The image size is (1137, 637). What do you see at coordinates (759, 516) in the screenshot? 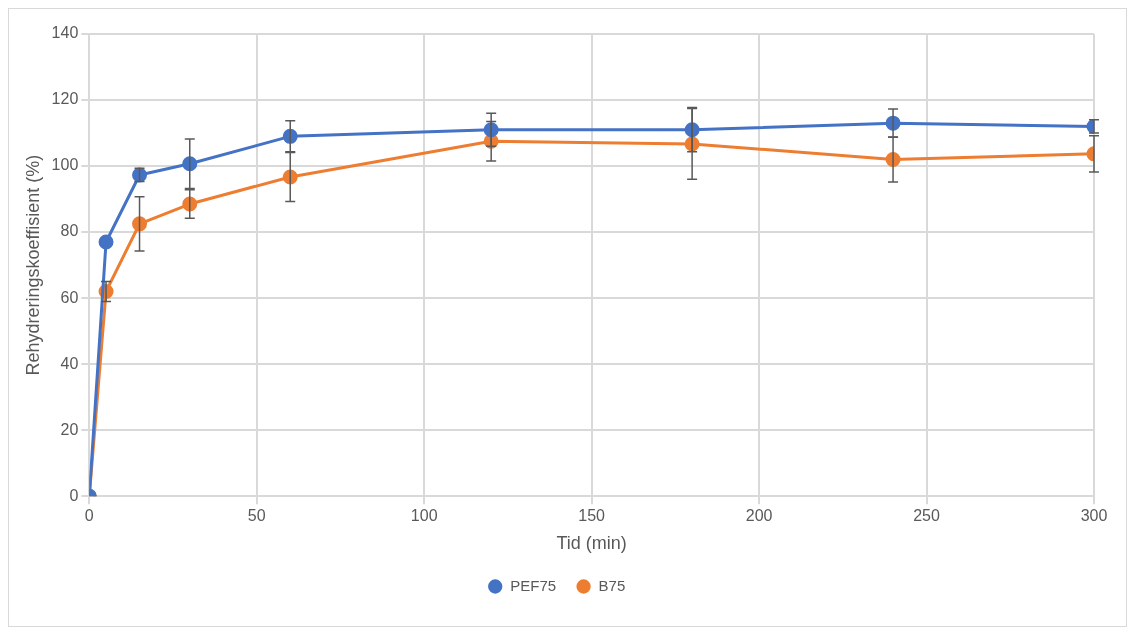
I see `x-tick-label: 200` at bounding box center [759, 516].